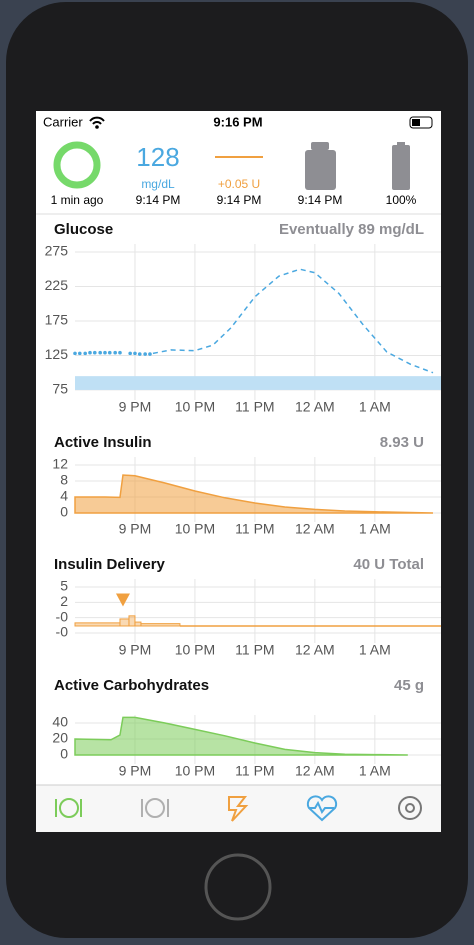 The height and width of the screenshot is (945, 474). I want to click on chart-title: Active Insulin, so click(103, 442).